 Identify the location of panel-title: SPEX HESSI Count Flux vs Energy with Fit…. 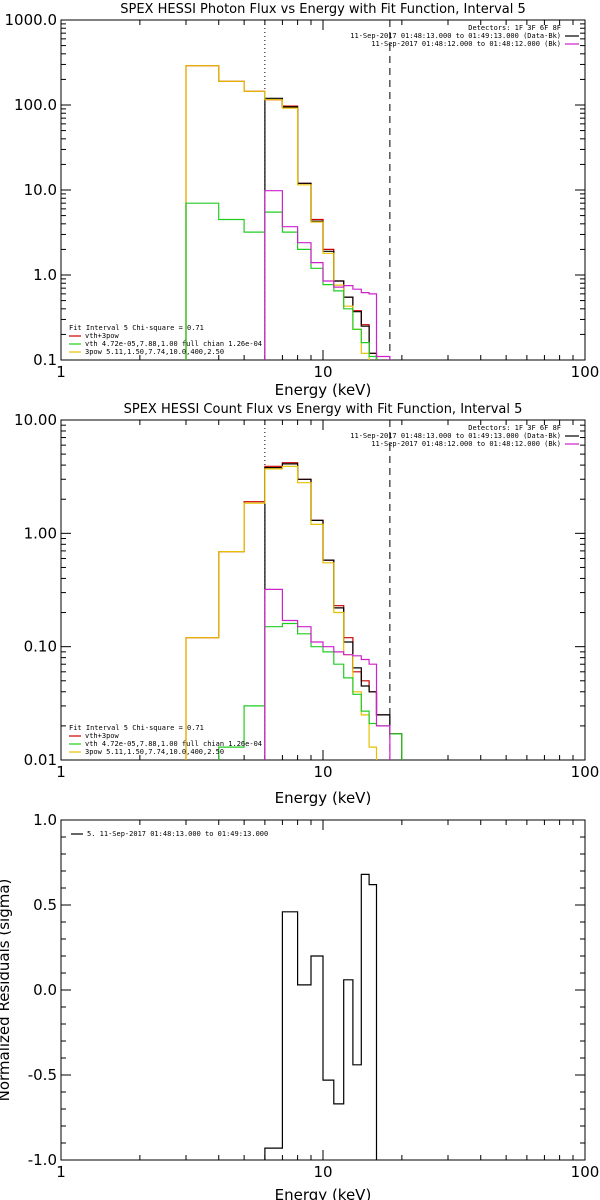
(323, 409).